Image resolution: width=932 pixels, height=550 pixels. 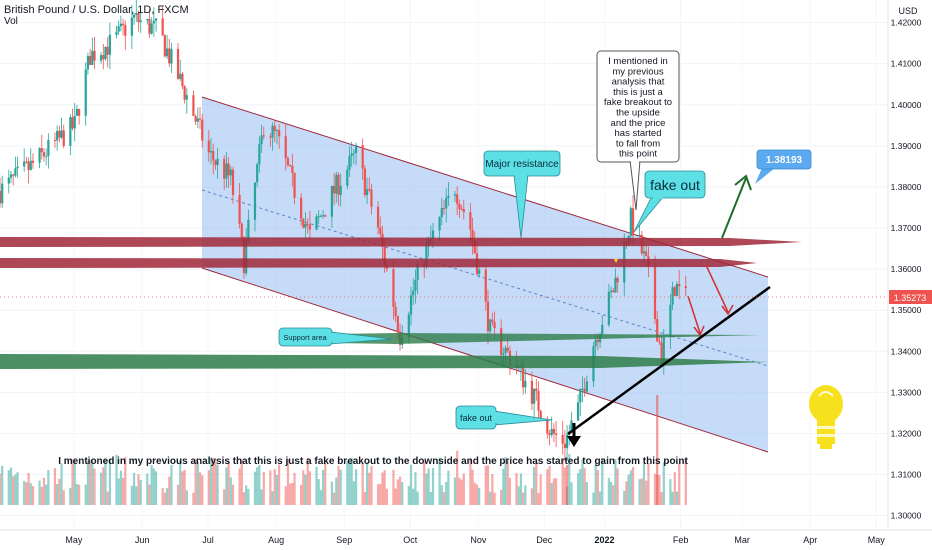 What do you see at coordinates (522, 164) in the screenshot?
I see `major-resistance-label: Major resistance` at bounding box center [522, 164].